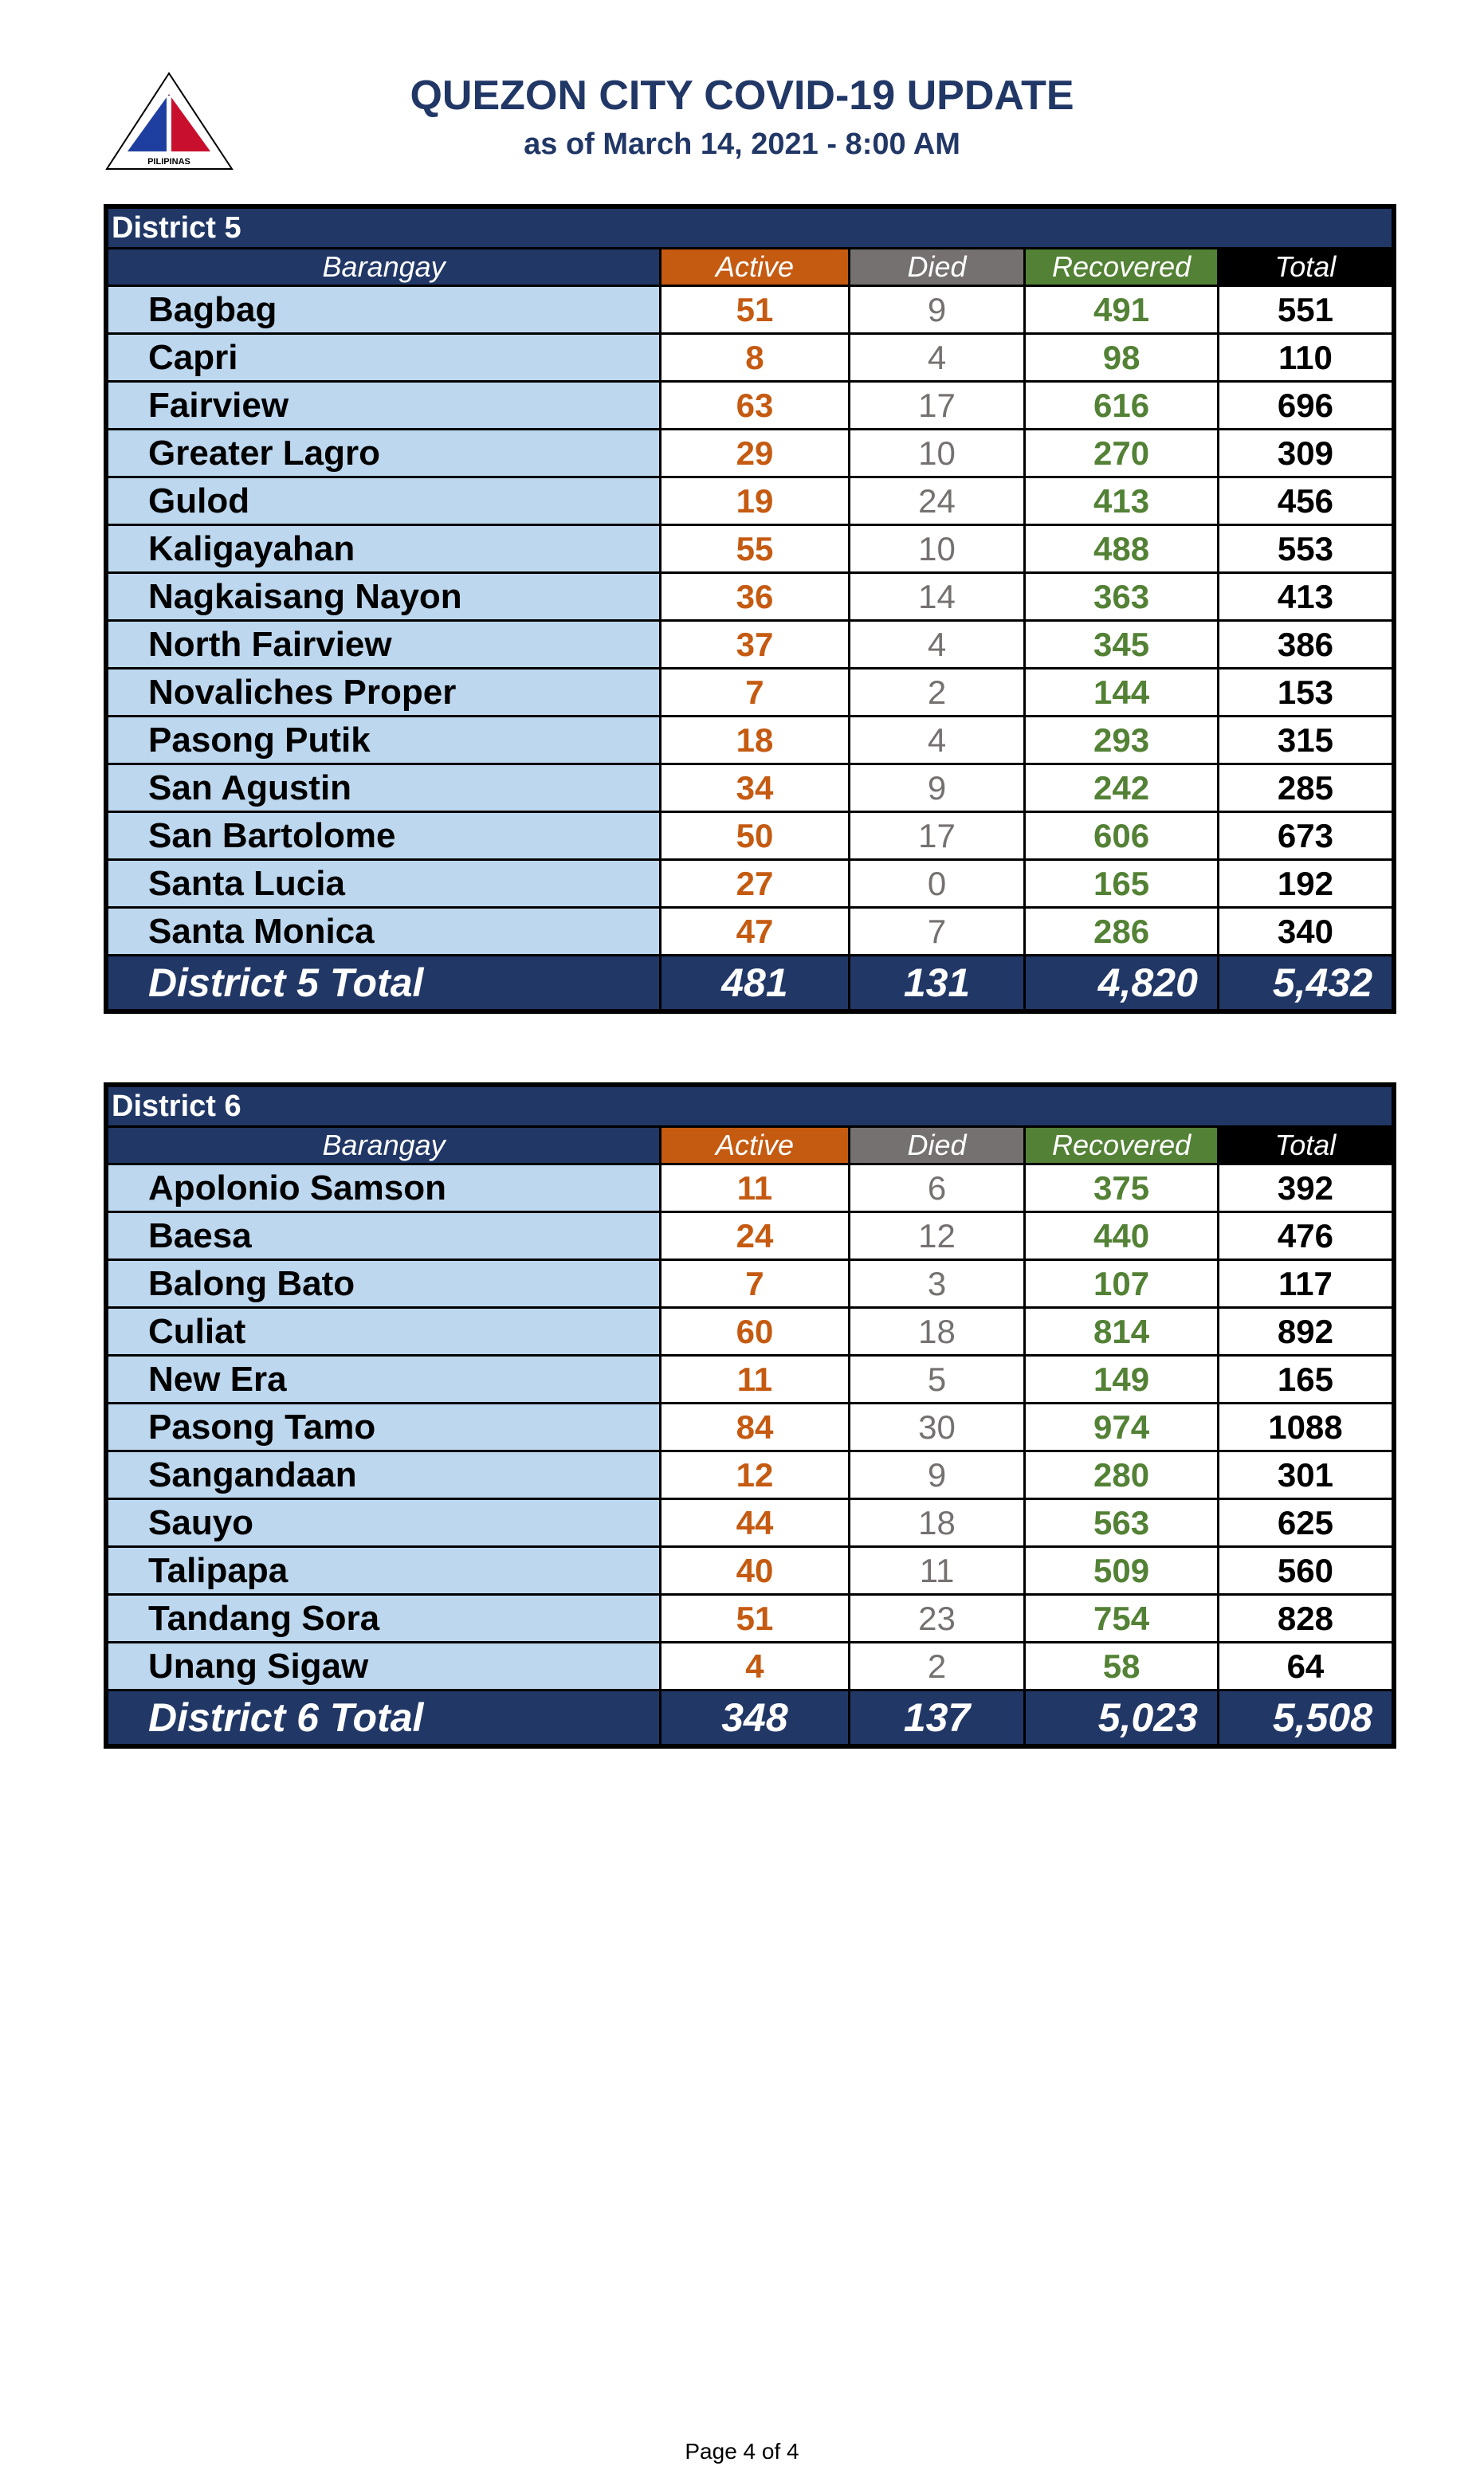 This screenshot has height=2466, width=1484. I want to click on cell-died: 4, so click(937, 740).